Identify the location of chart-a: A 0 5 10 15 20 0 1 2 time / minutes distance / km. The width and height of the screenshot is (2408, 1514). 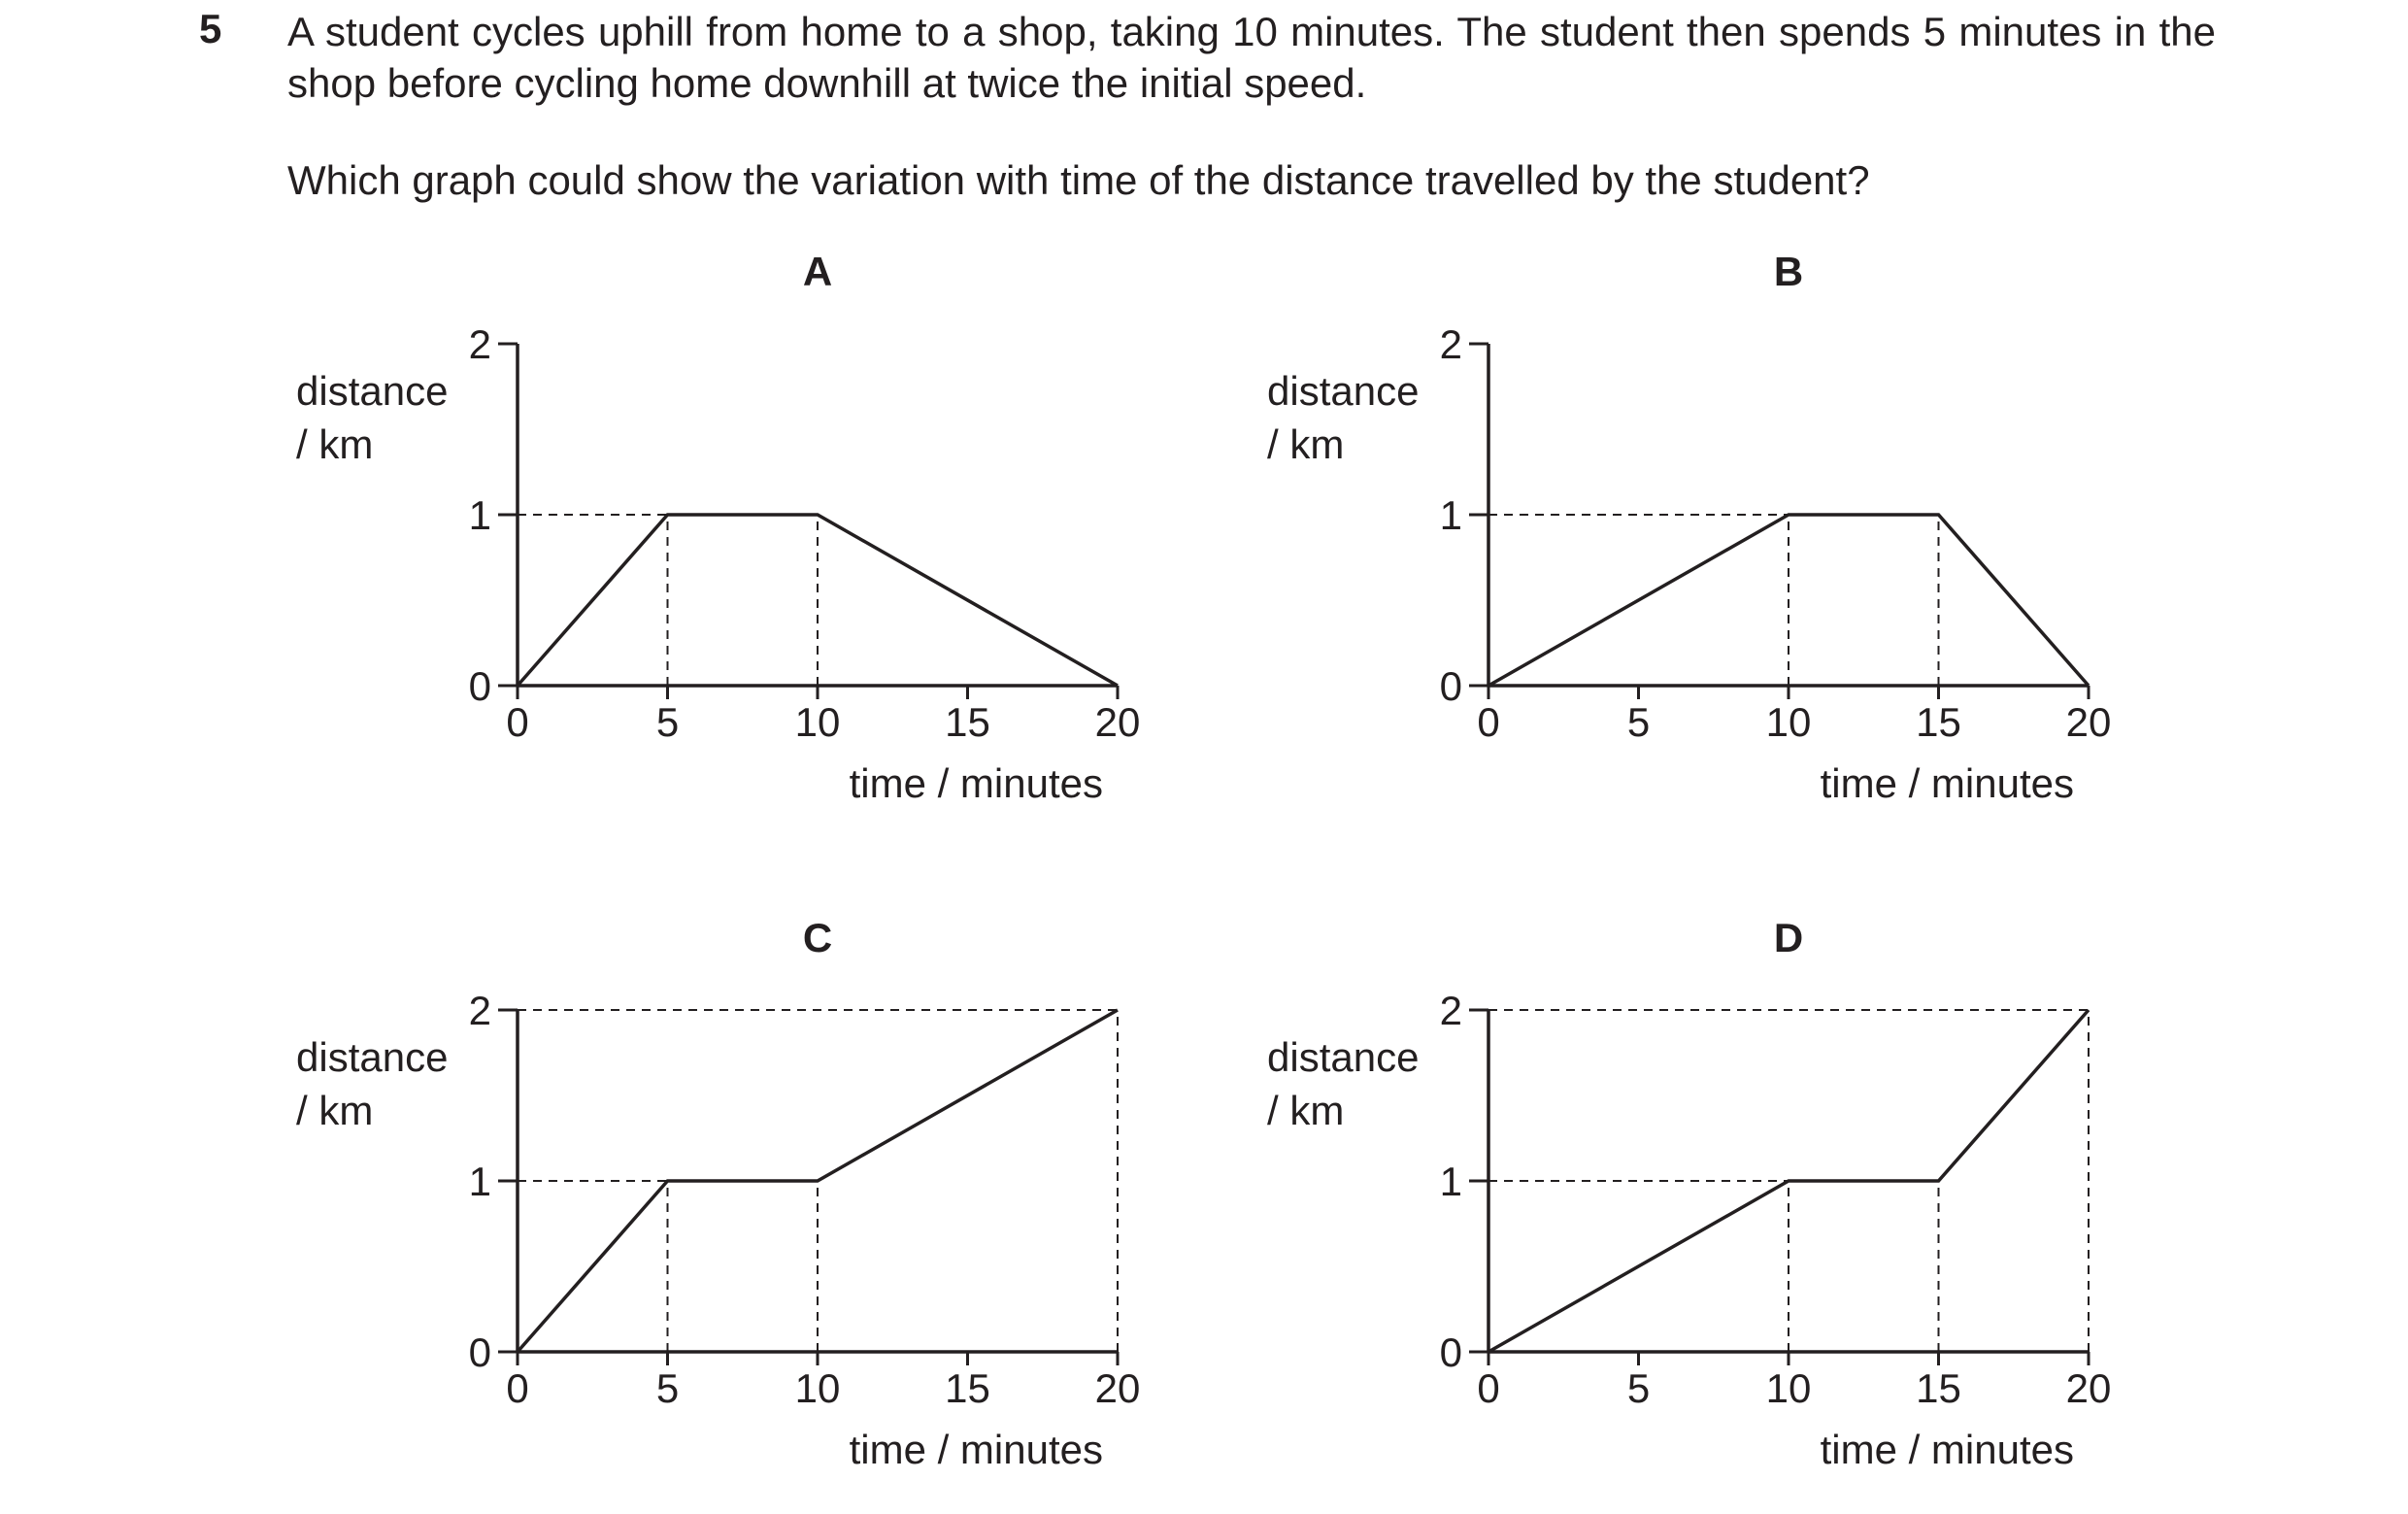
(718, 527).